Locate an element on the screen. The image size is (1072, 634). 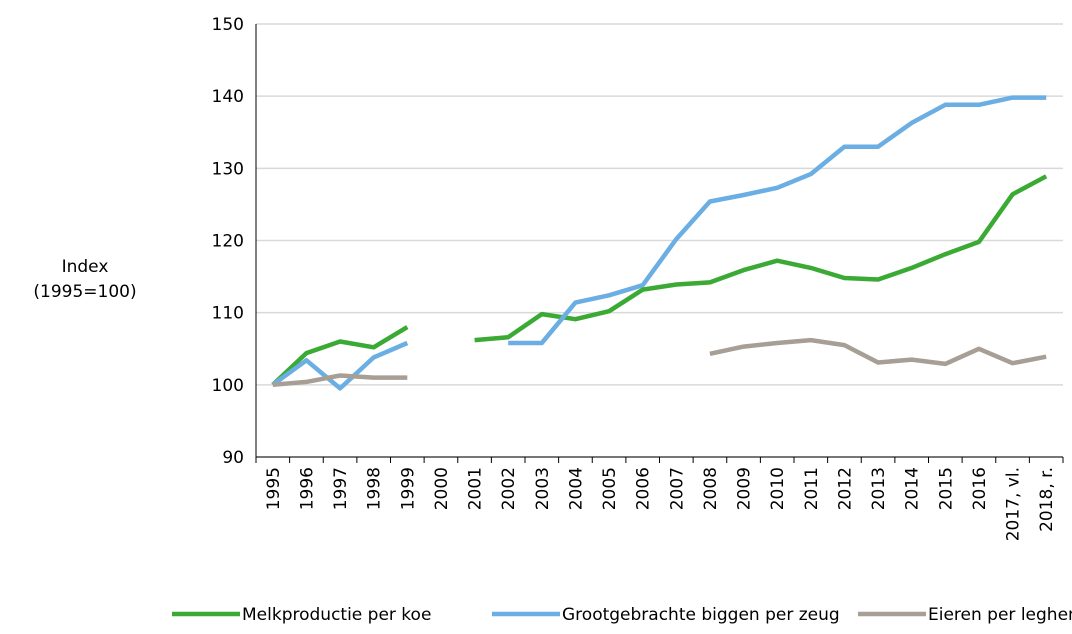
x-tick-label: 2017, vl. is located at coordinates (1014, 504).